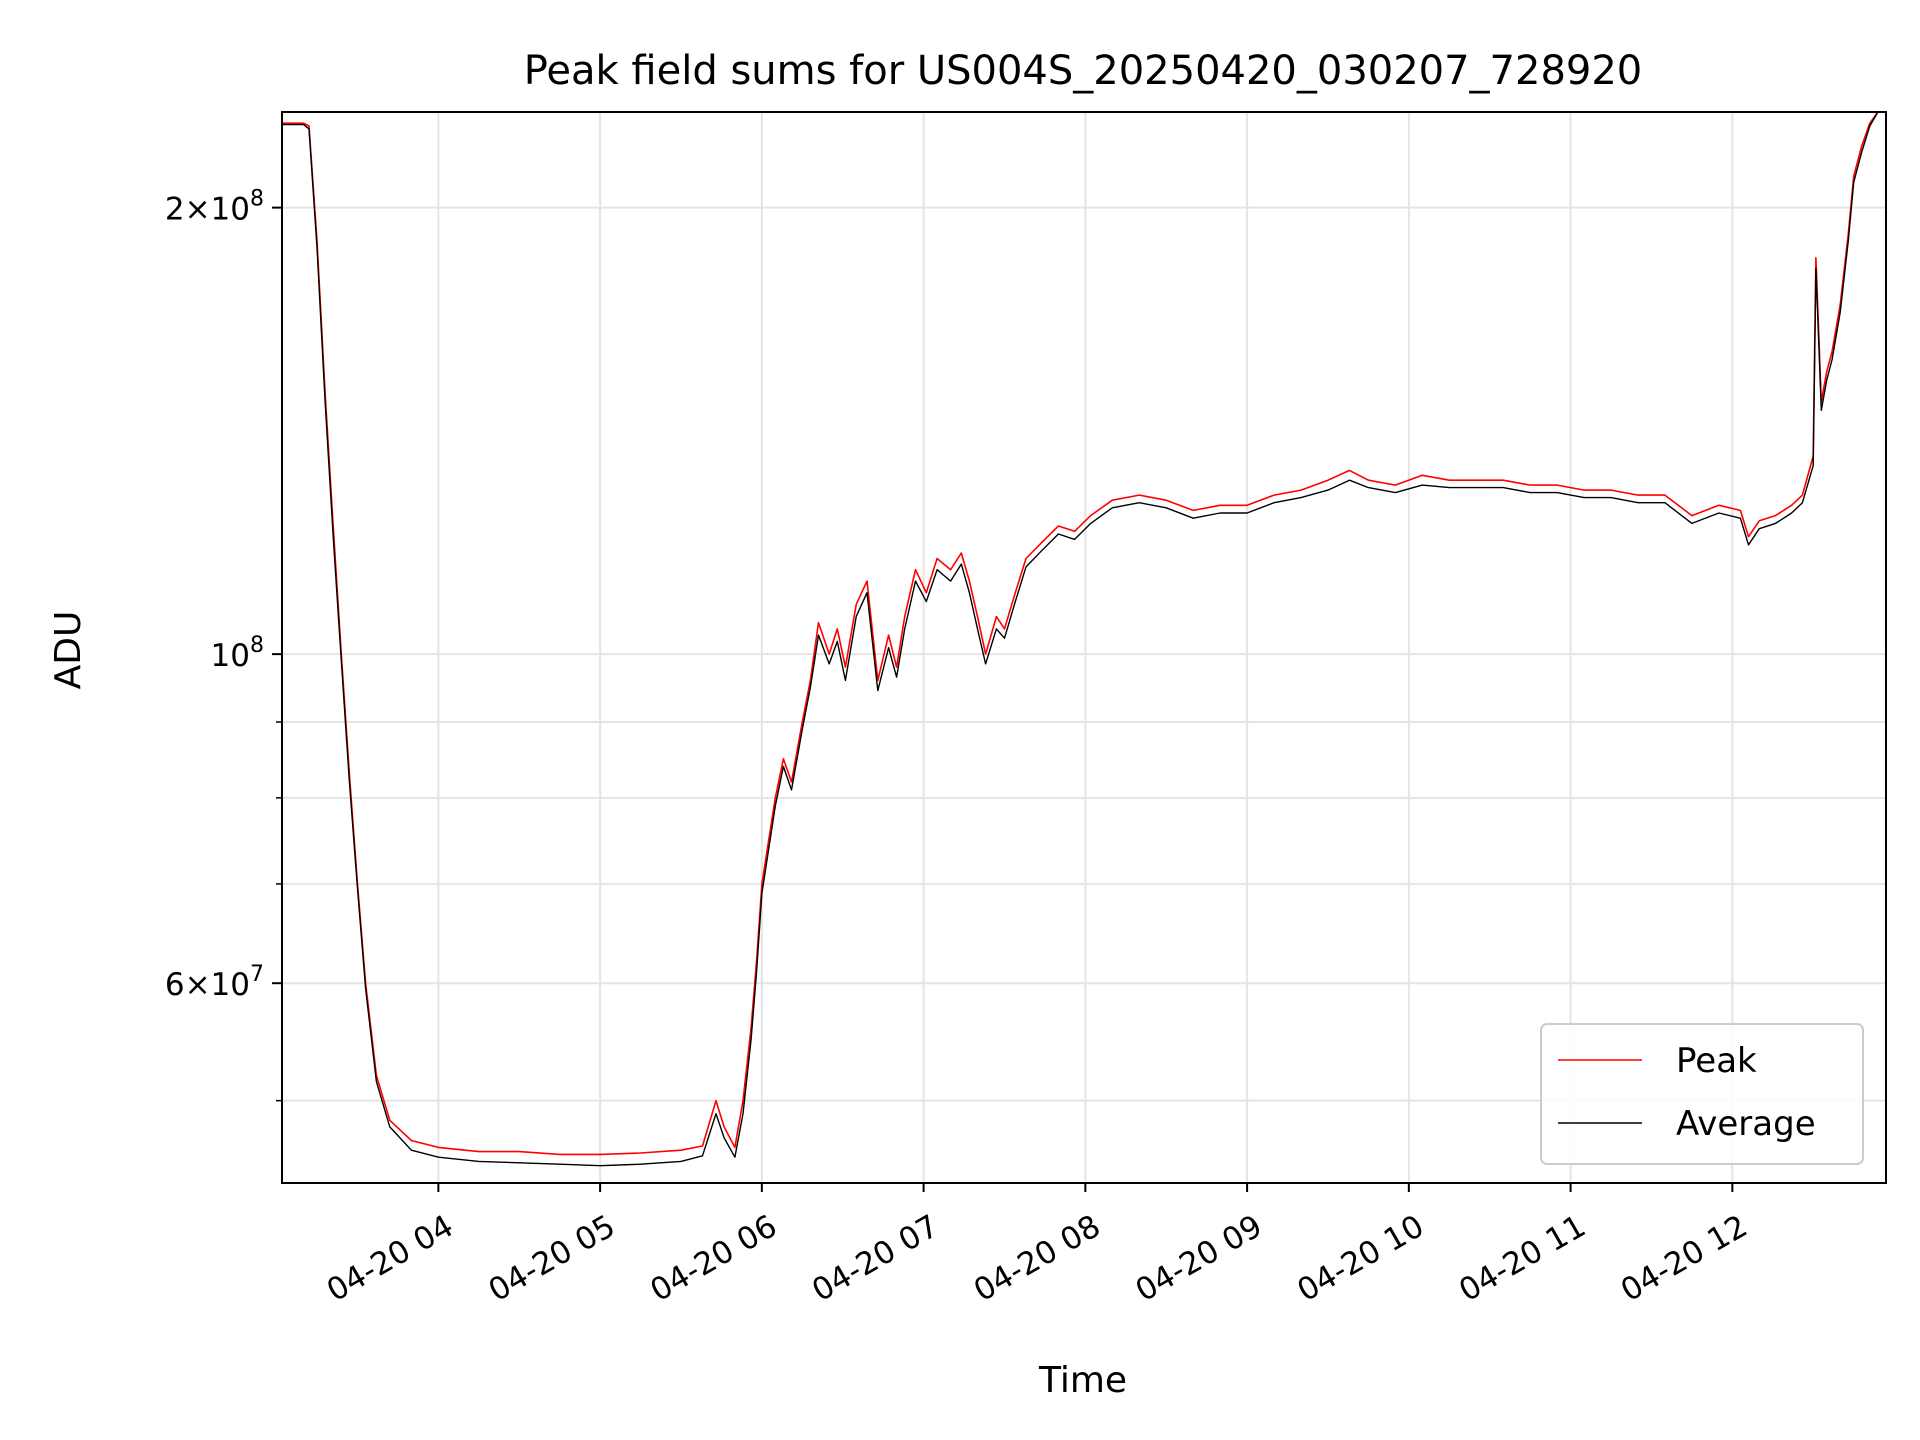 This screenshot has height=1440, width=1920. I want to click on legend-box, so click(1702, 1094).